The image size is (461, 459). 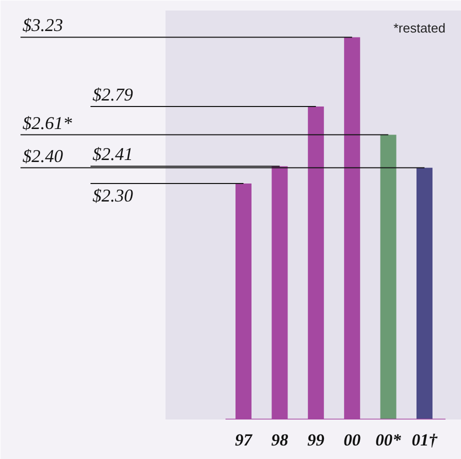 What do you see at coordinates (353, 440) in the screenshot?
I see `x-tick-label: 00` at bounding box center [353, 440].